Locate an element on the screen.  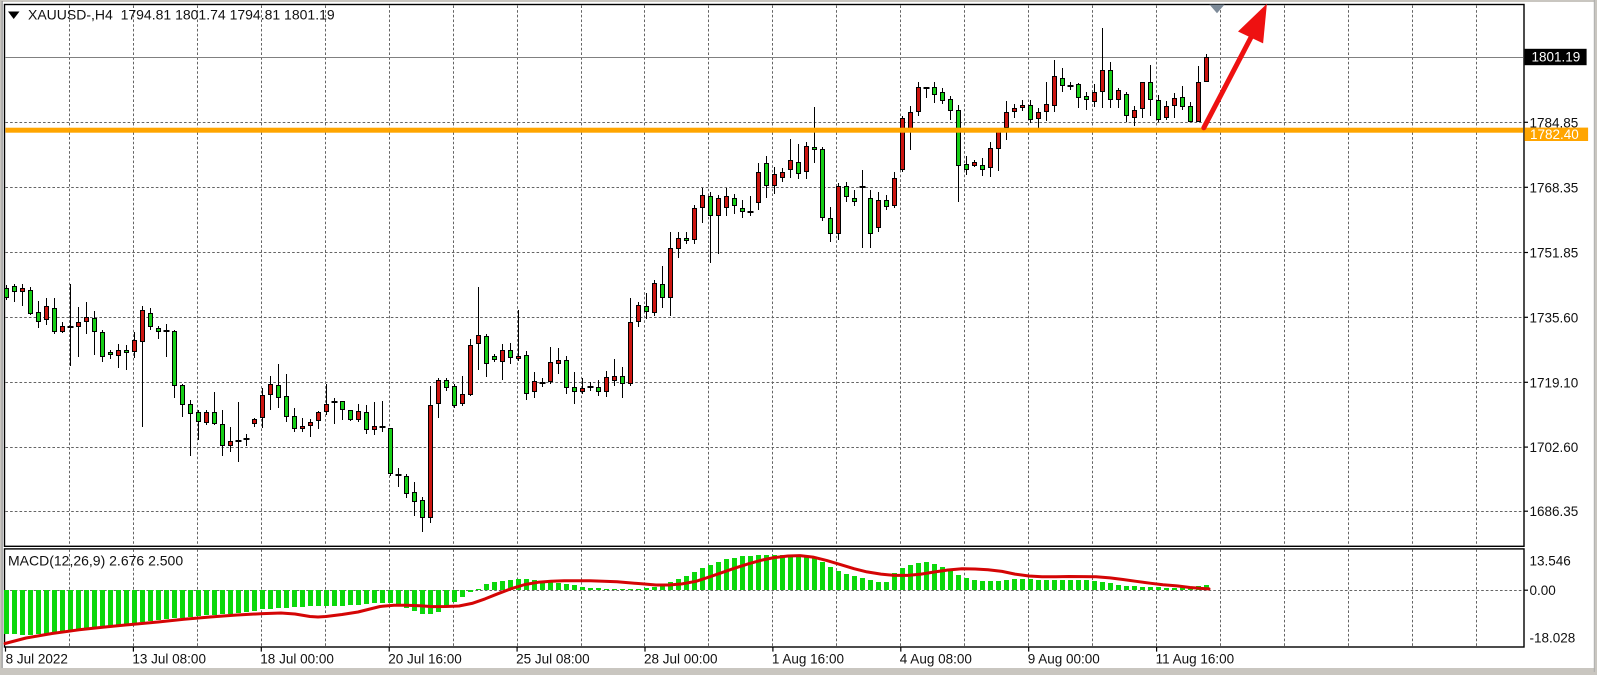
svg-text: 11 Aug 16:00 is located at coordinates (1195, 658).